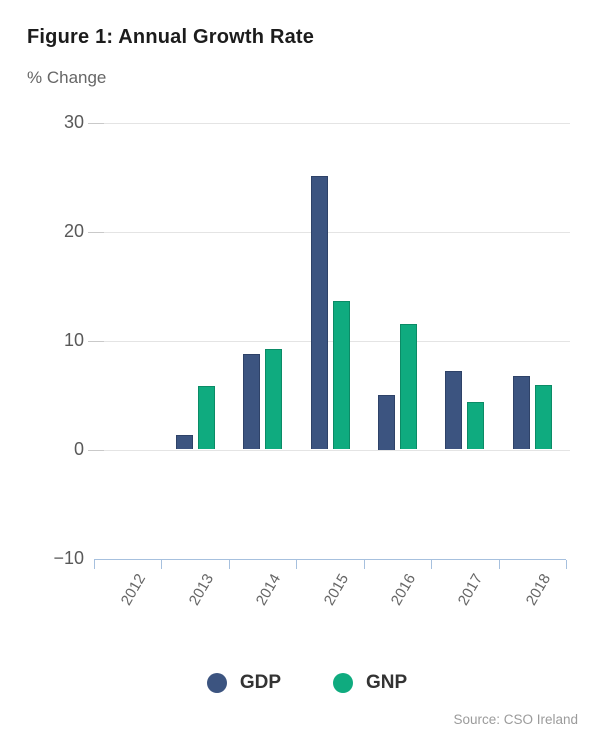 Image resolution: width=614 pixels, height=752 pixels. What do you see at coordinates (403, 590) in the screenshot?
I see `x-axis-label-2016: 2016` at bounding box center [403, 590].